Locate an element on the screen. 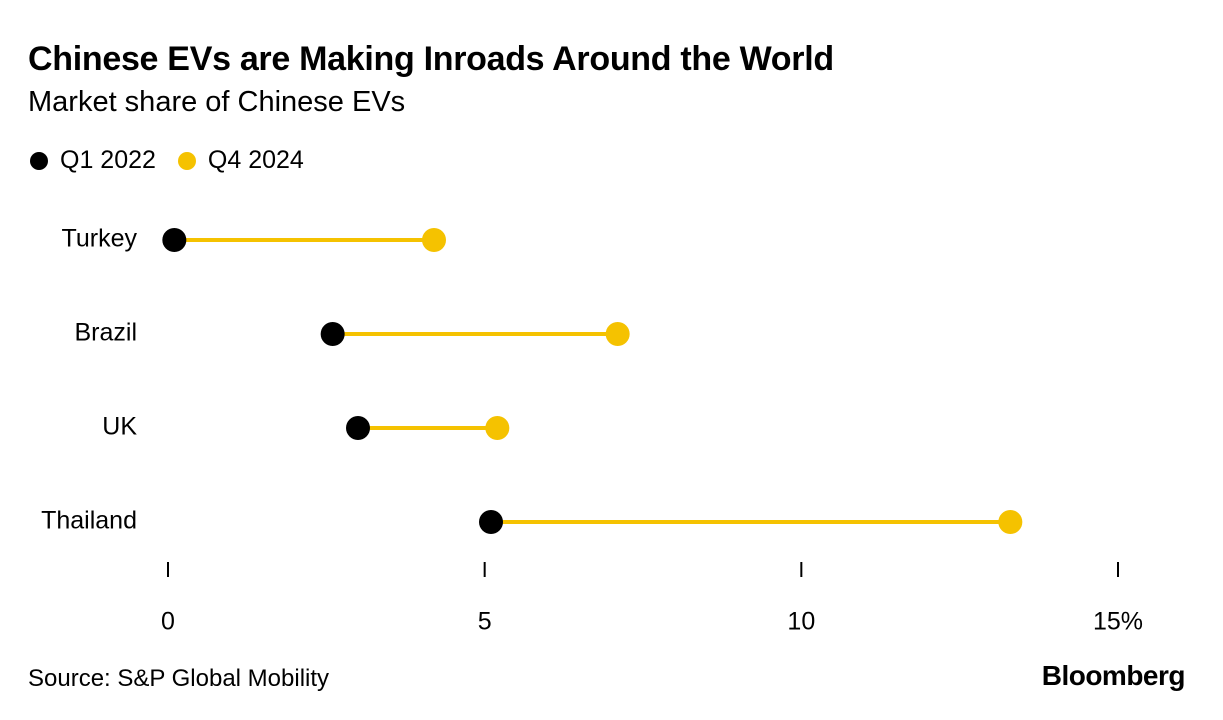  x-tick-label-15: 15% is located at coordinates (1118, 622).